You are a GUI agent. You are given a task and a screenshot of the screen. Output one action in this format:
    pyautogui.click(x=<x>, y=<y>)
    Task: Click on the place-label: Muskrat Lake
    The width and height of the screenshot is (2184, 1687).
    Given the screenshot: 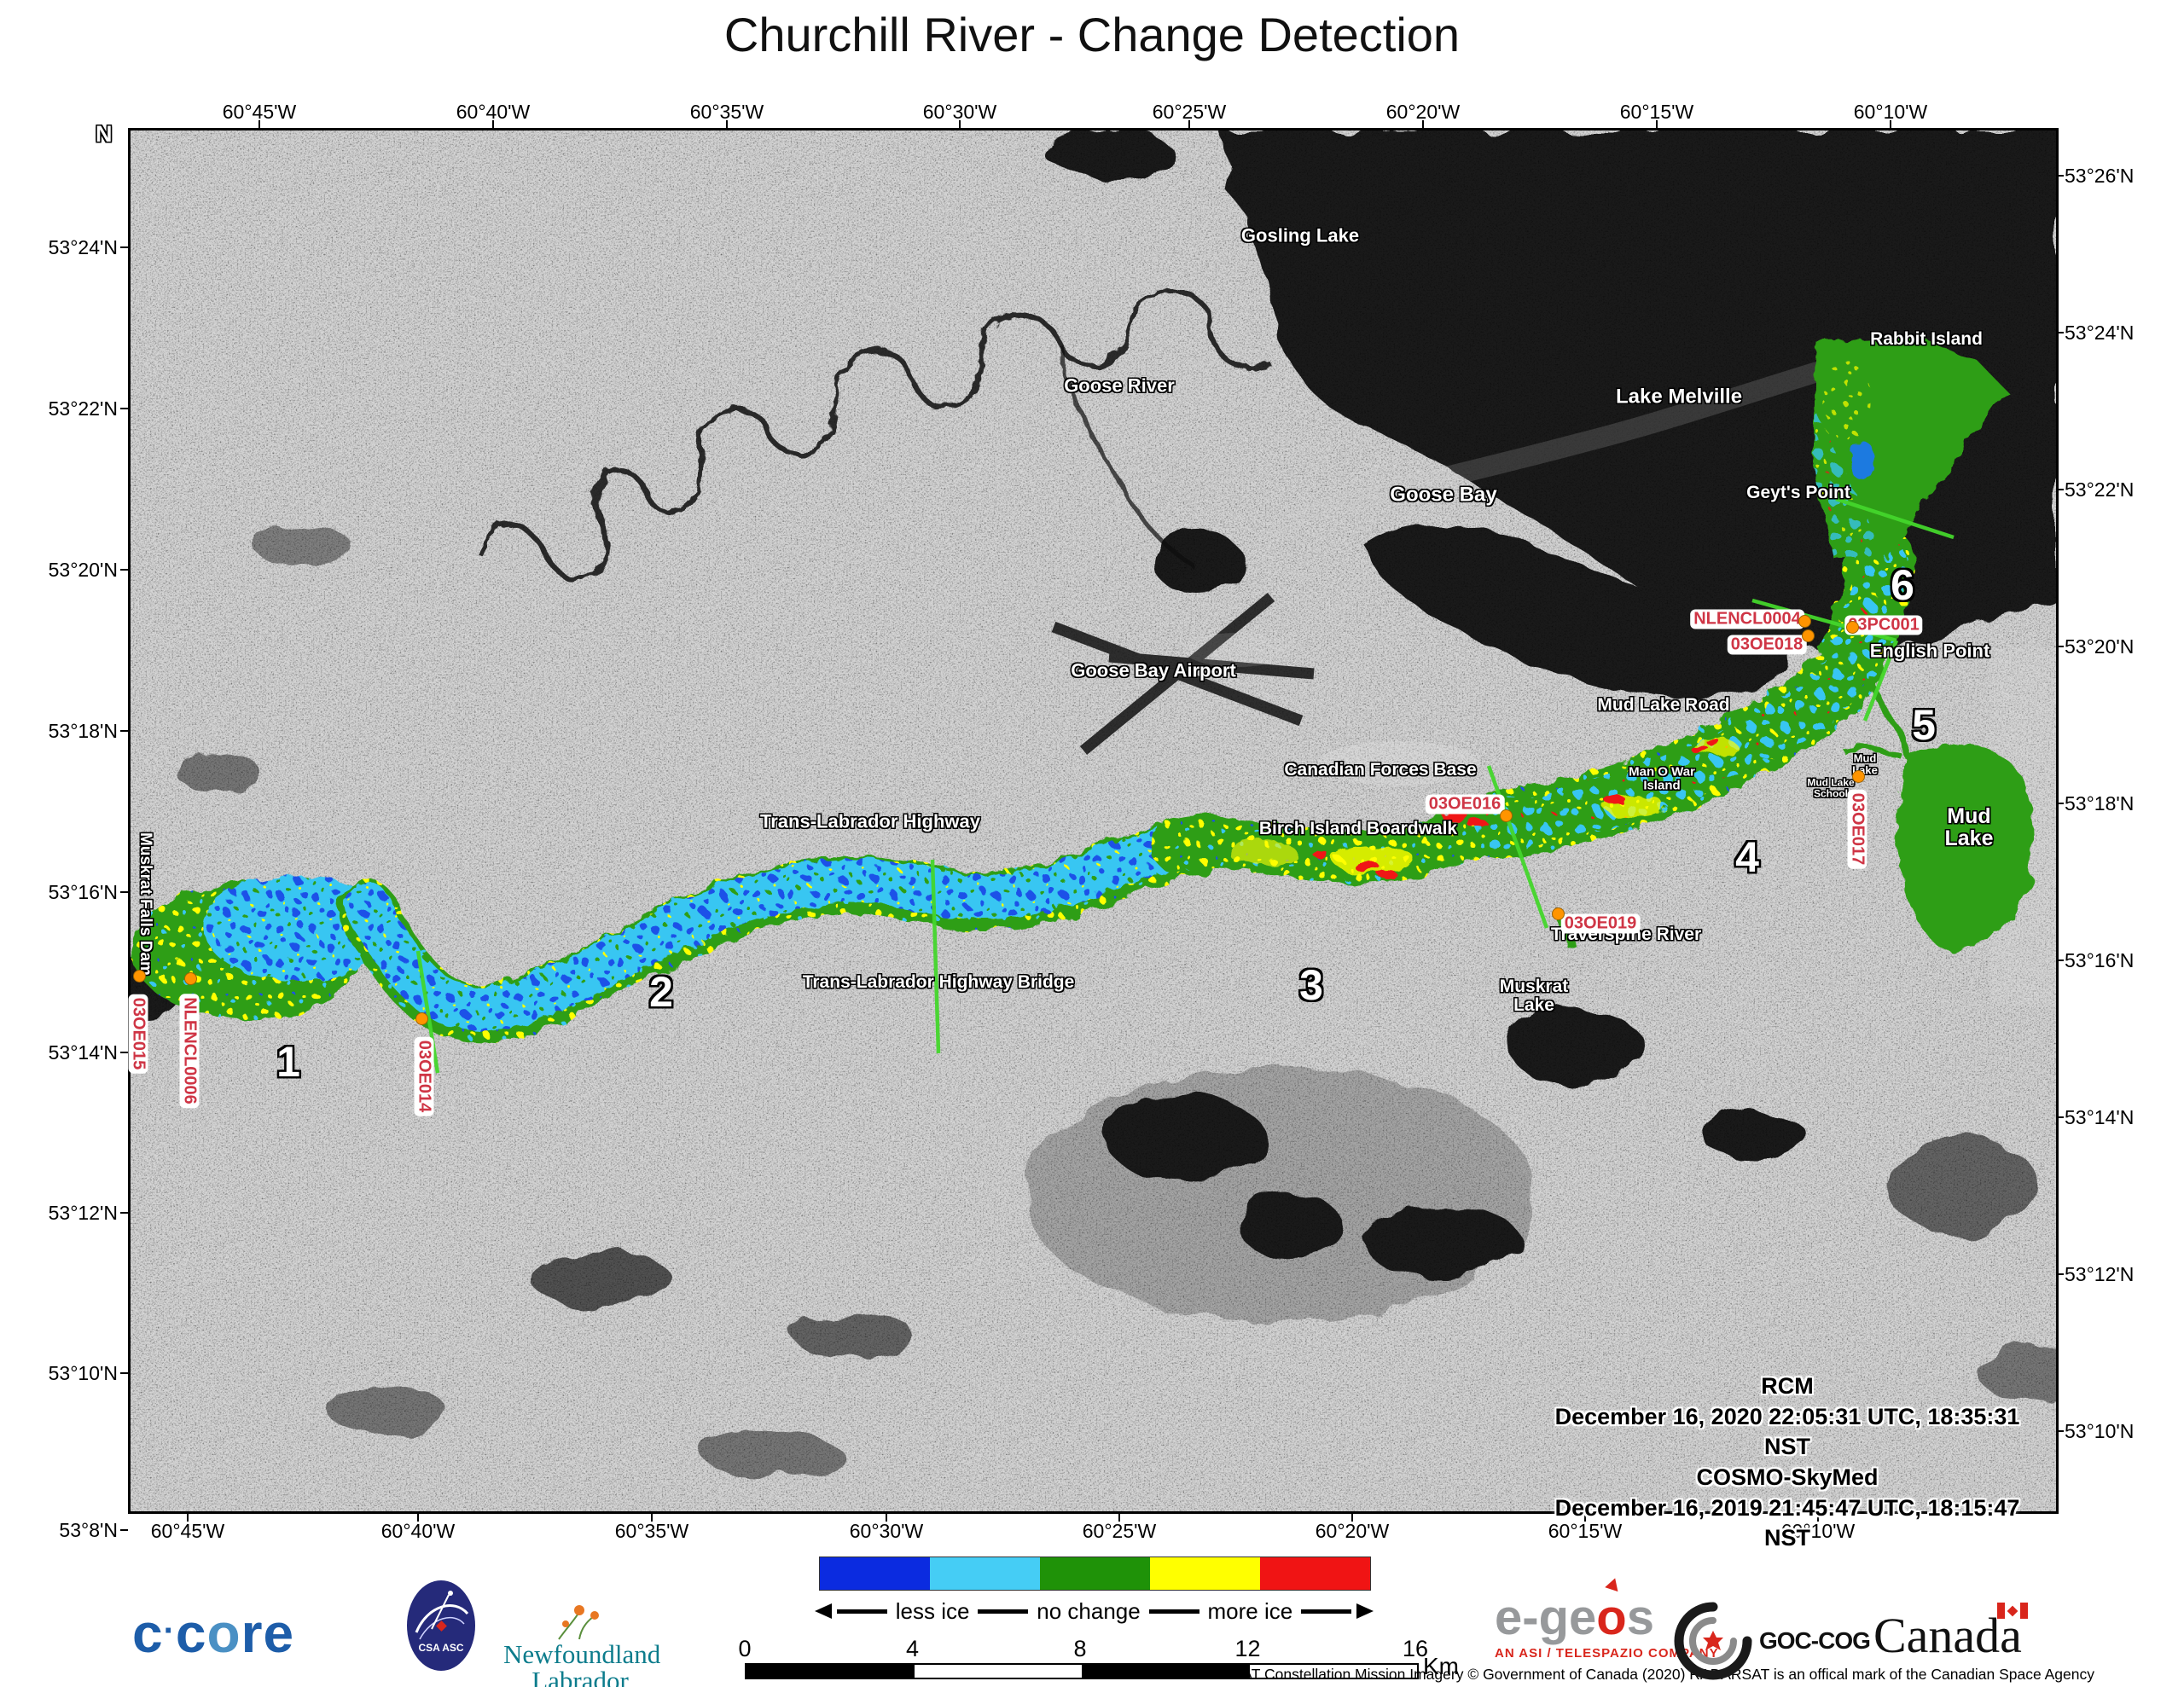 What is the action you would take?
    pyautogui.click(x=1534, y=996)
    